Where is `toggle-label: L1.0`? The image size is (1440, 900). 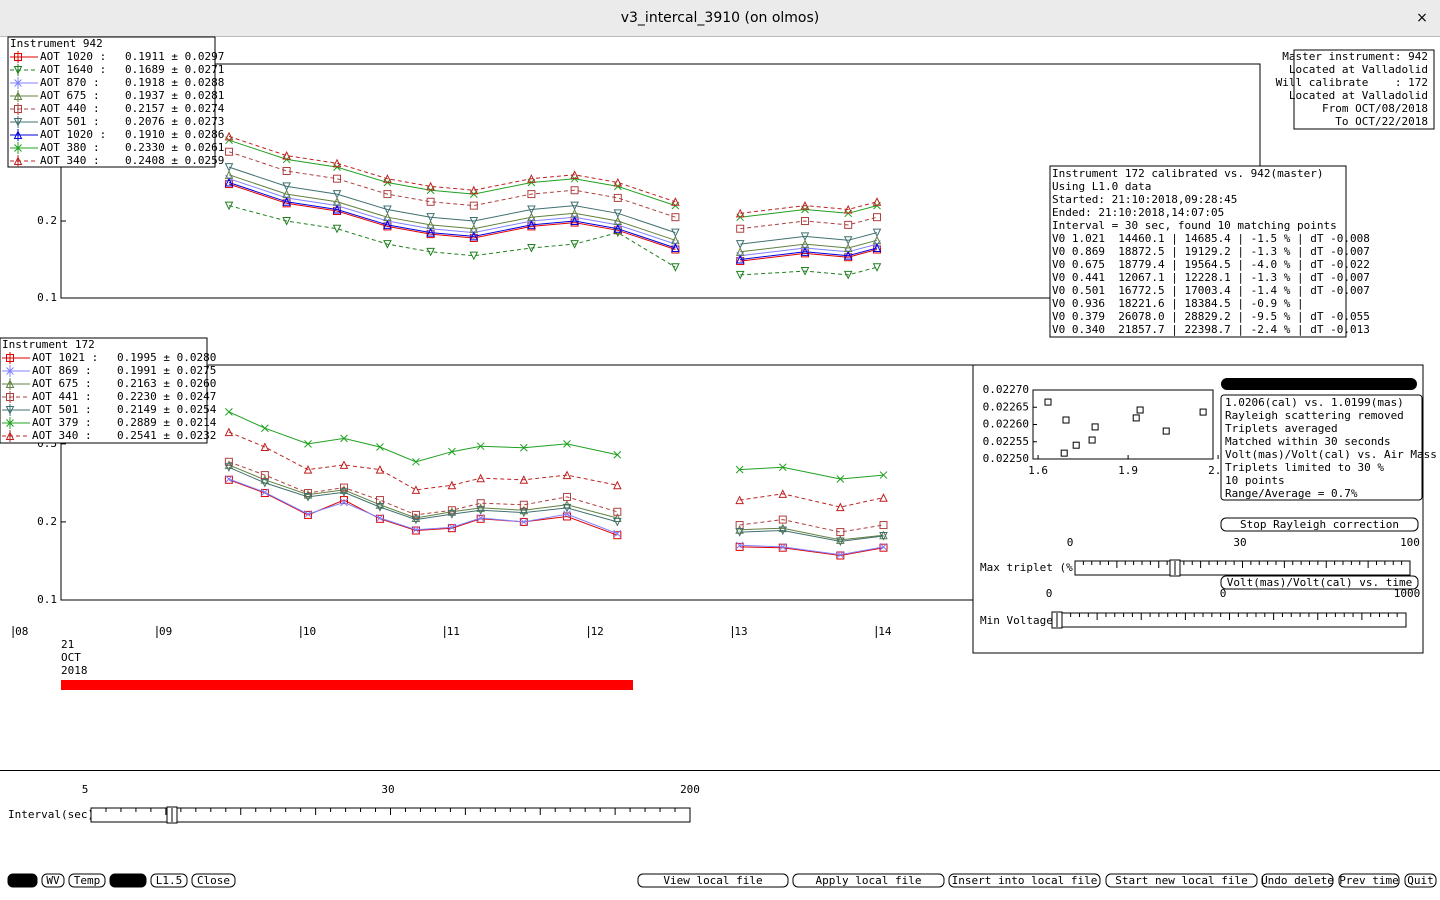 toggle-label: L1.0 is located at coordinates (128, 880).